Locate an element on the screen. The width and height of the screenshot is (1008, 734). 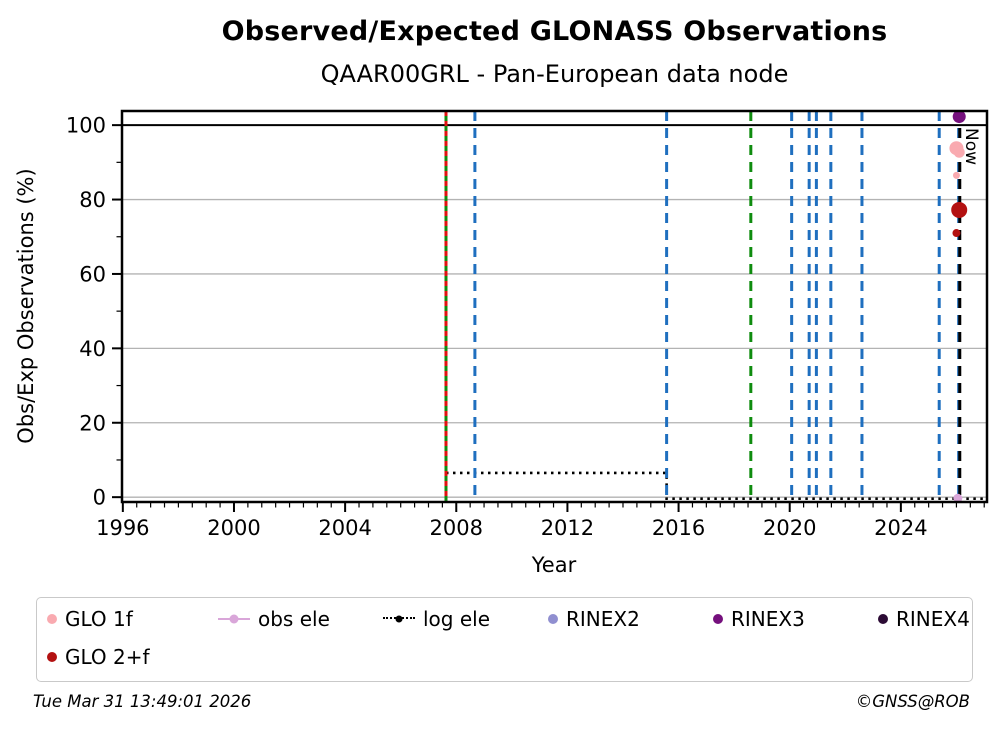
y-tick-label: 0 is located at coordinates (99, 498).